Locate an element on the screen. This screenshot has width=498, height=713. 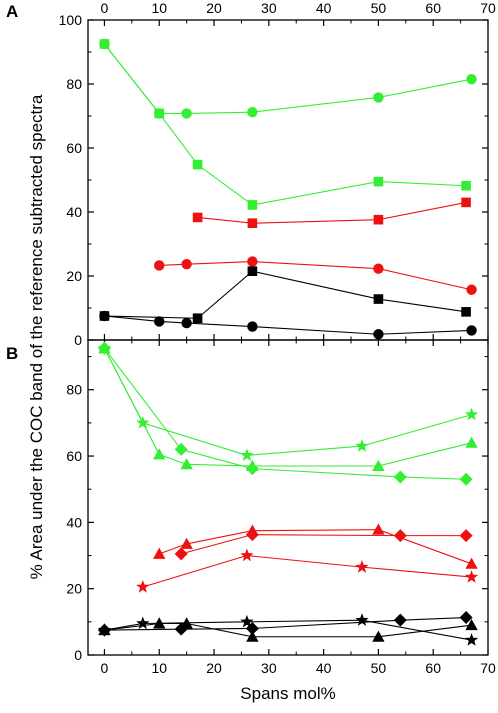
x-tick-label: 10 is located at coordinates (159, 668).